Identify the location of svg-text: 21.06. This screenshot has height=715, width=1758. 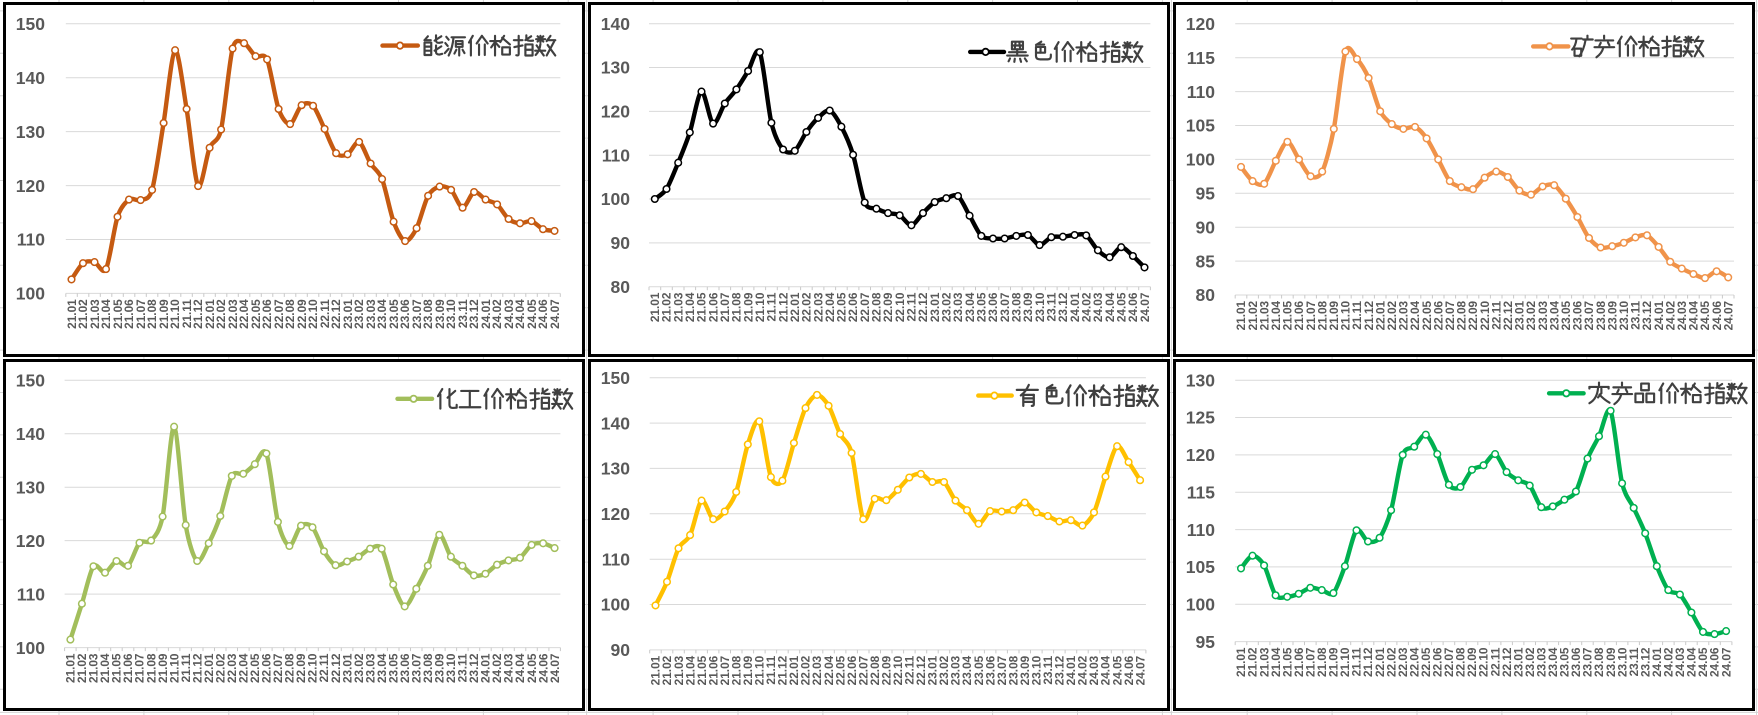
(713, 670).